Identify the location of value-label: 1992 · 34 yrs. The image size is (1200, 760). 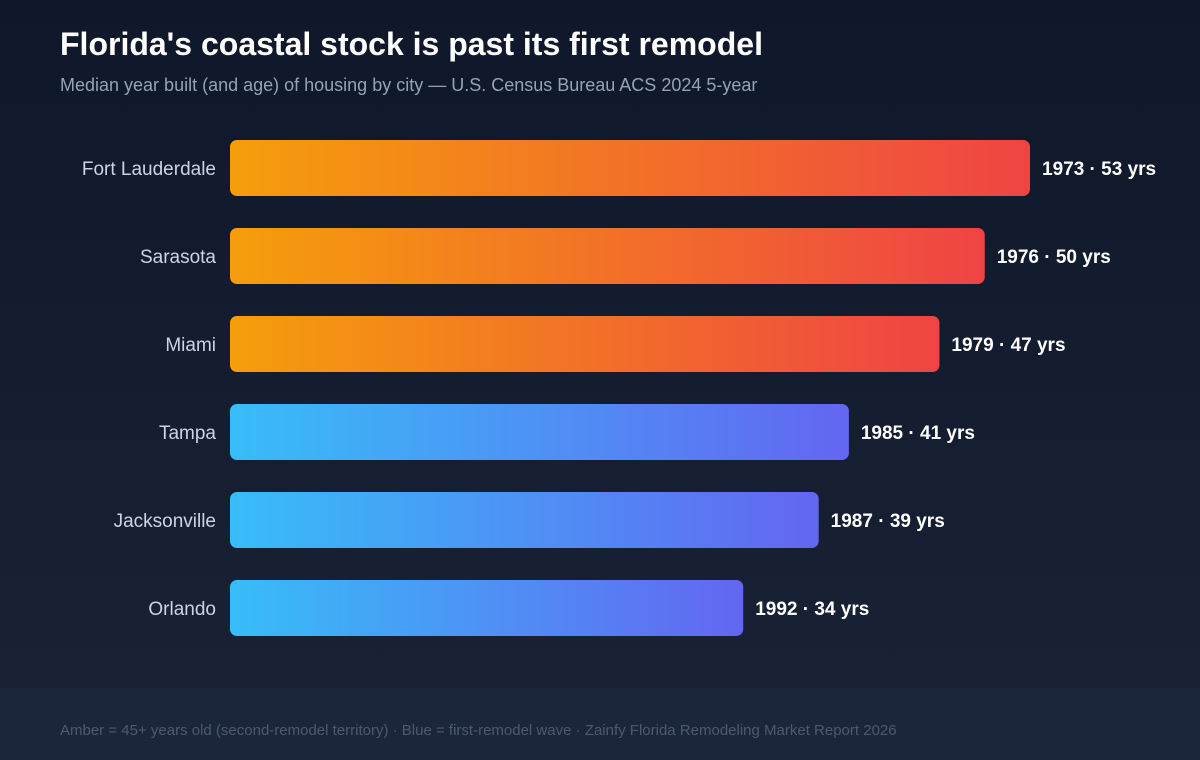
(812, 609).